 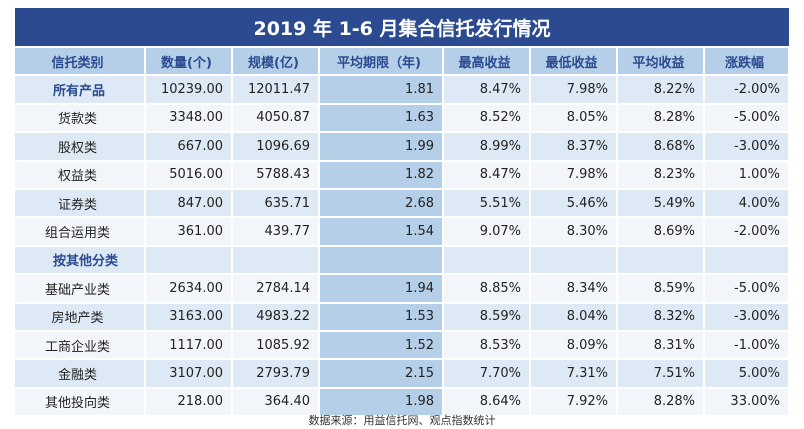 I want to click on avg-yield-cell: 8.23%, so click(x=661, y=175).